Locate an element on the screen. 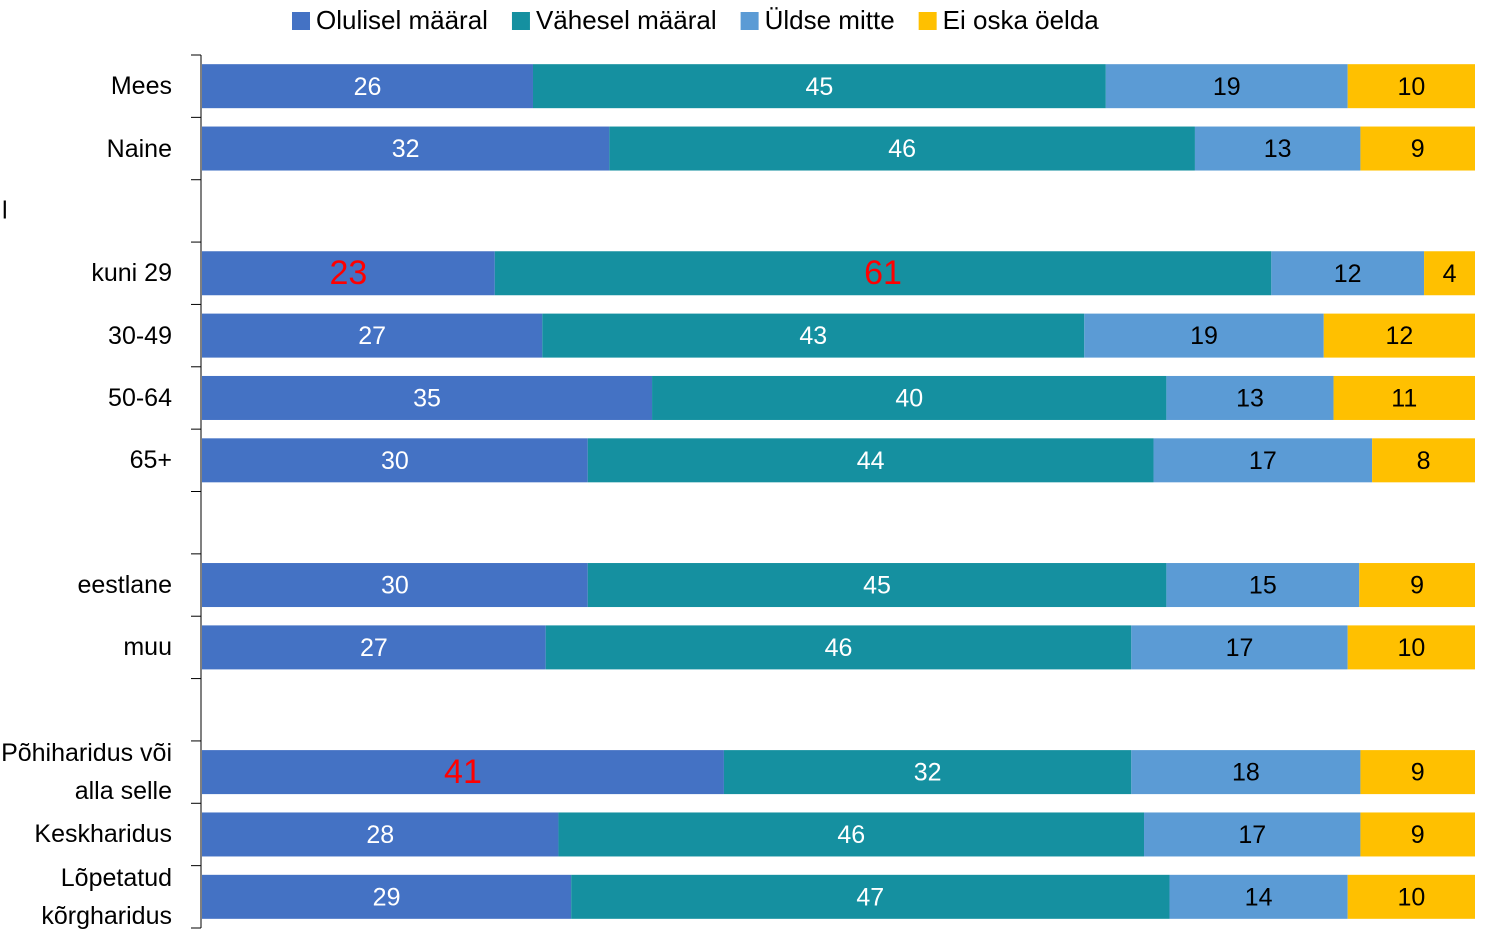  data-label: 15 is located at coordinates (1263, 586).